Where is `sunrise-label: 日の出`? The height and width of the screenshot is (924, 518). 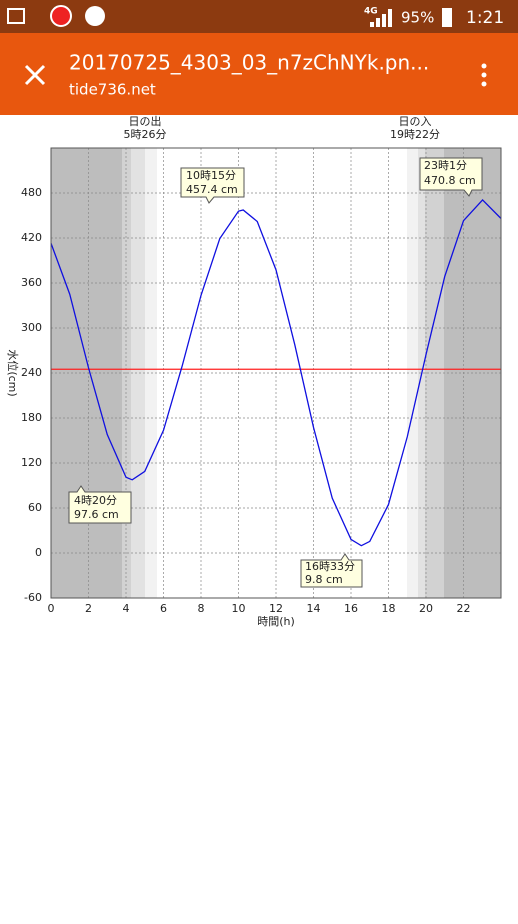 sunrise-label: 日の出 is located at coordinates (145, 121).